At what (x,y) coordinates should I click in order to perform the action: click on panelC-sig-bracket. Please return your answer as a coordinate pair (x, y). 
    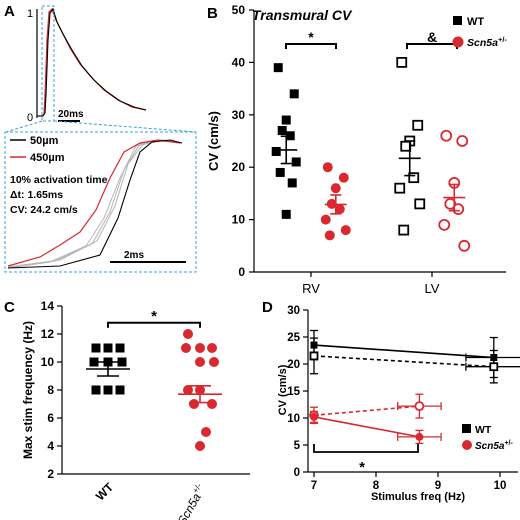
    Looking at the image, I should click on (154, 324).